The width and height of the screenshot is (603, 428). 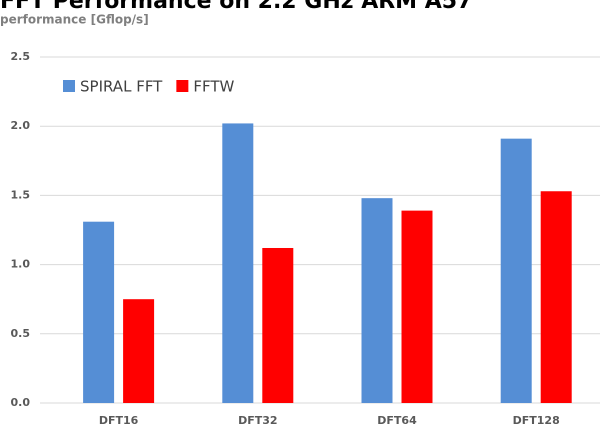 I want to click on y-tick-label: 1.0, so click(x=21, y=264).